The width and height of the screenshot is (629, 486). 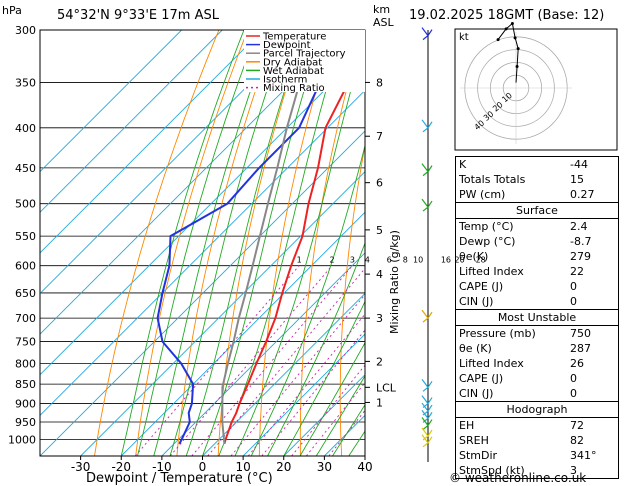 I want to click on temperature-tick-label: 0, so click(x=203, y=467).